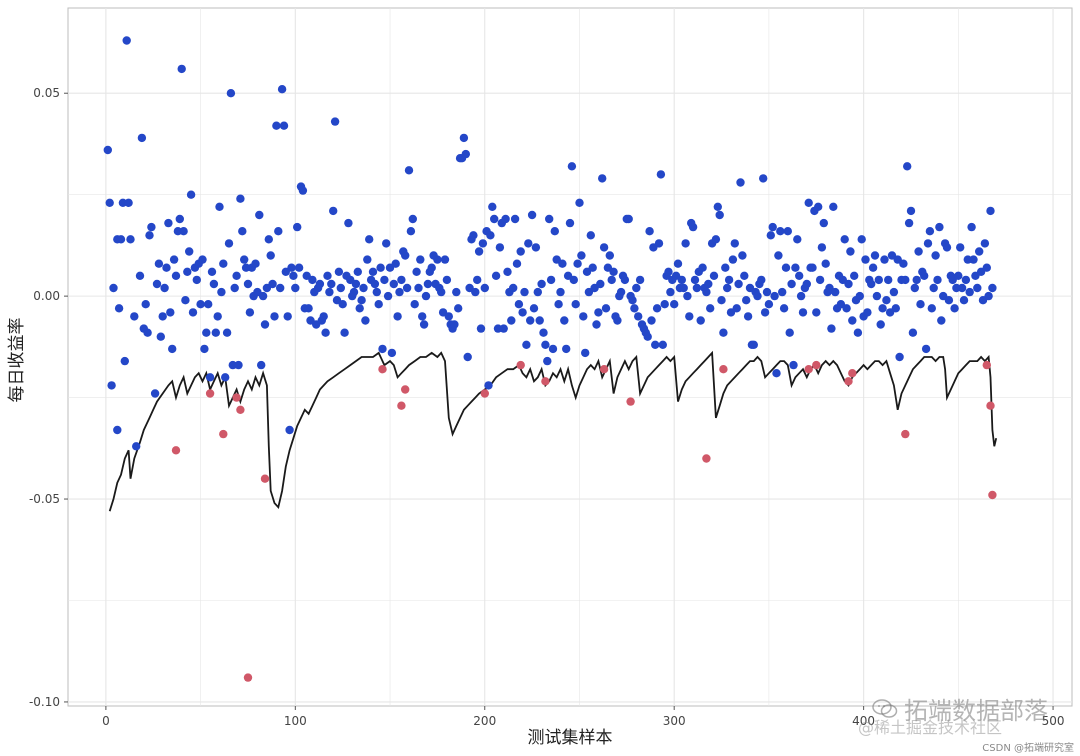 This screenshot has height=756, width=1080. I want to click on x-tick-label: 0, so click(106, 721).